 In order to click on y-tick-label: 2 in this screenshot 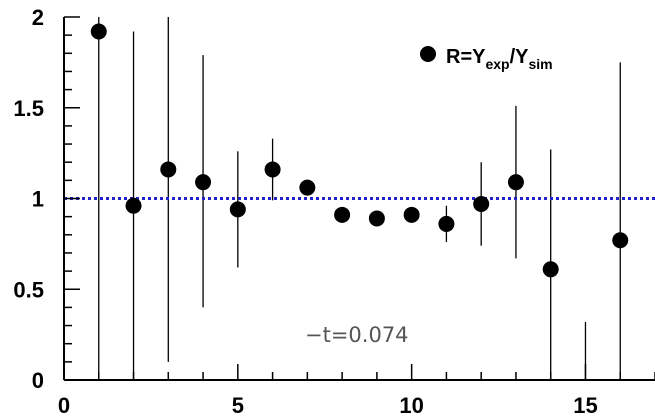, I will do `click(38, 17)`.